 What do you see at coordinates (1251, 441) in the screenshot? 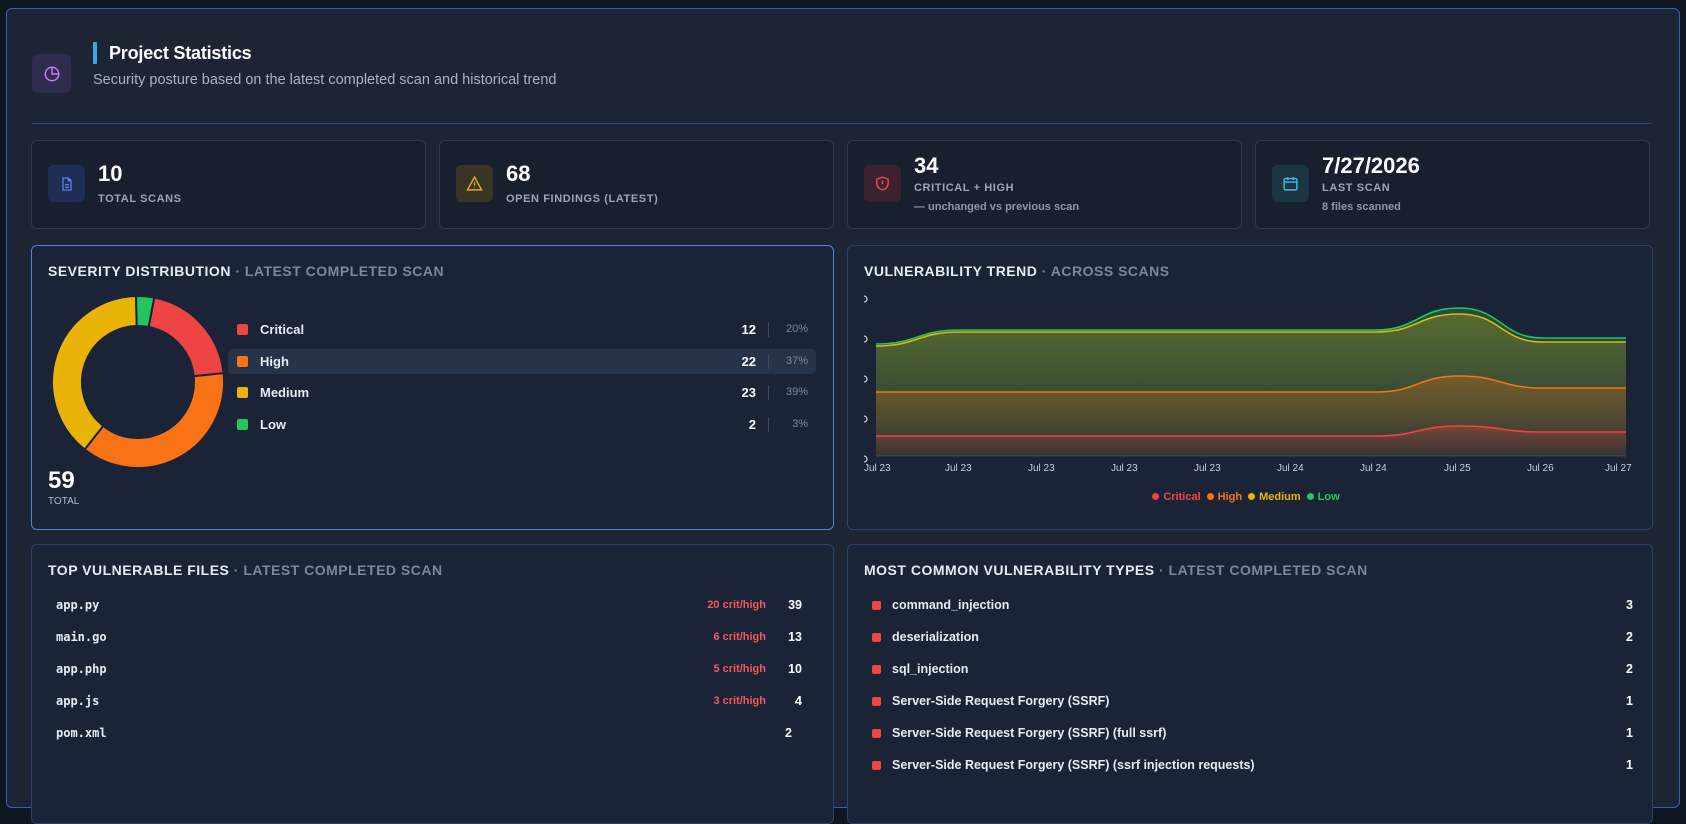
I see `area-critical` at bounding box center [1251, 441].